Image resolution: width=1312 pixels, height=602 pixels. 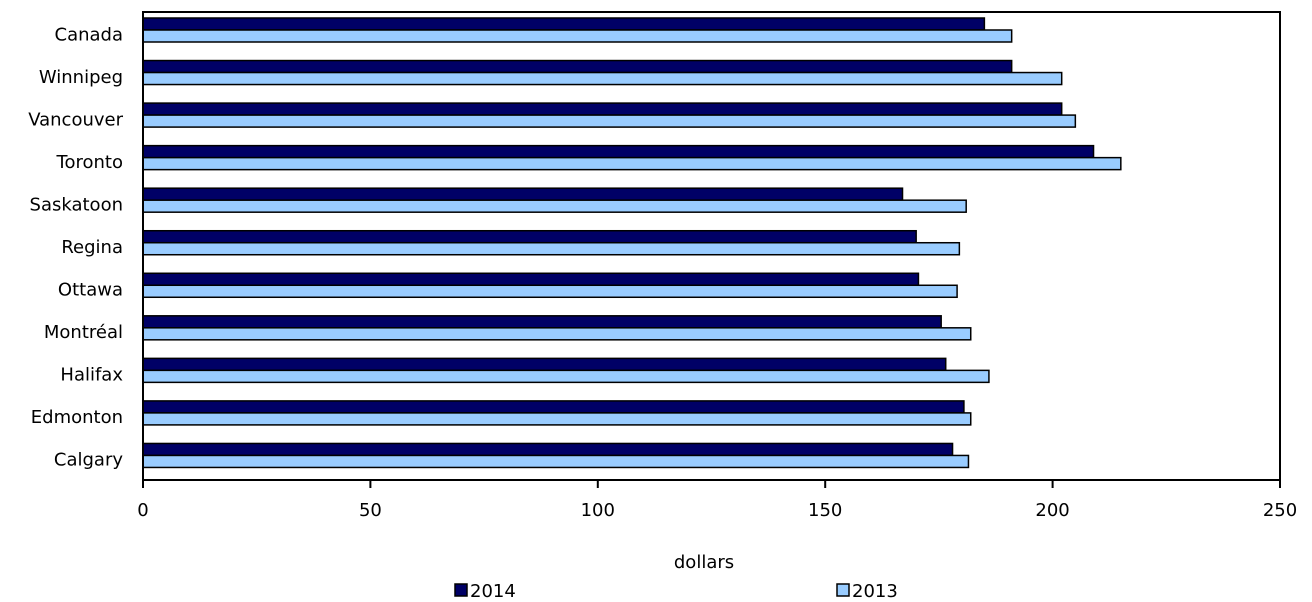 I want to click on bar-2013-regina, so click(x=551, y=248).